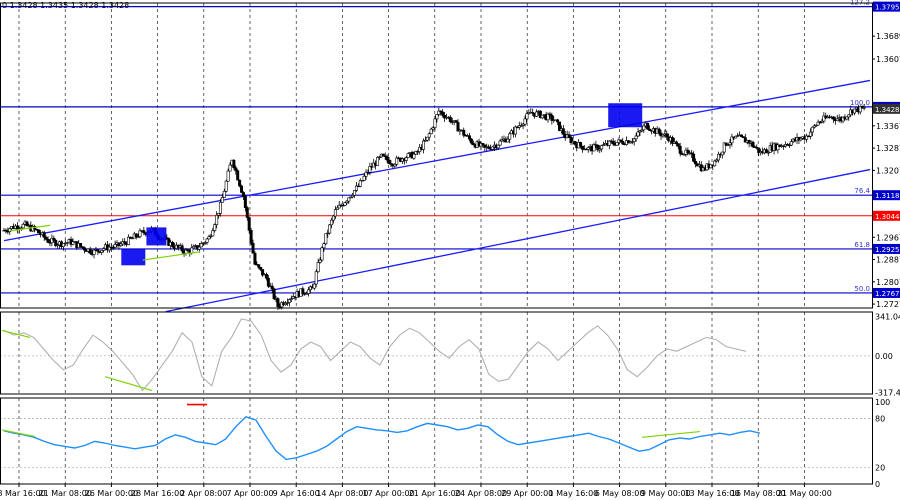 The image size is (900, 500). I want to click on rsi-line, so click(382, 438).